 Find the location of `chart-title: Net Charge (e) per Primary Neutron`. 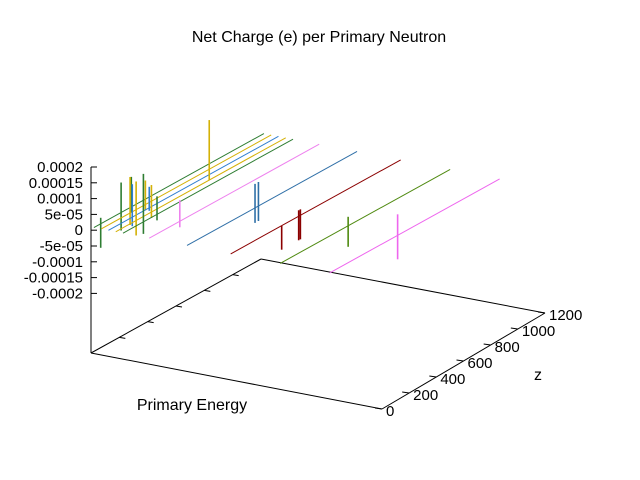

chart-title: Net Charge (e) per Primary Neutron is located at coordinates (319, 37).